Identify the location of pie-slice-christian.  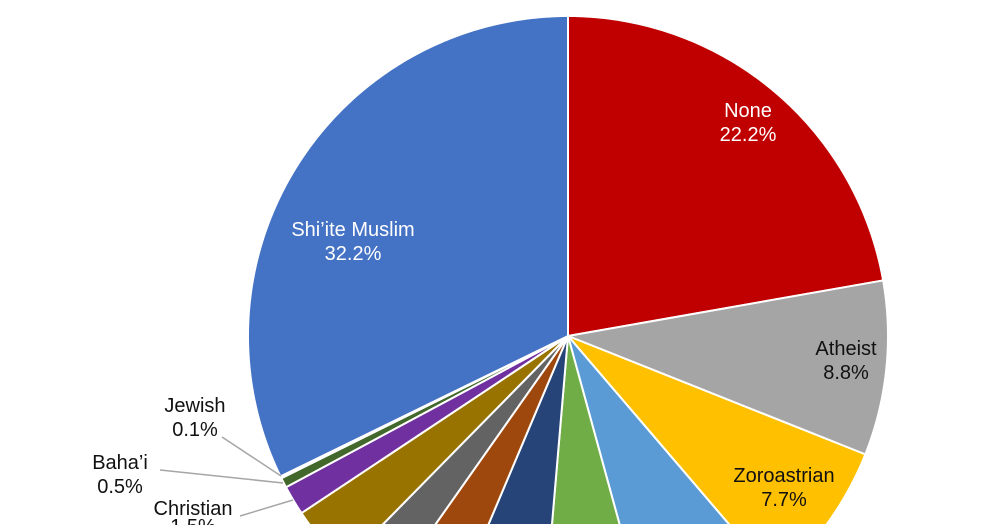
(426, 425).